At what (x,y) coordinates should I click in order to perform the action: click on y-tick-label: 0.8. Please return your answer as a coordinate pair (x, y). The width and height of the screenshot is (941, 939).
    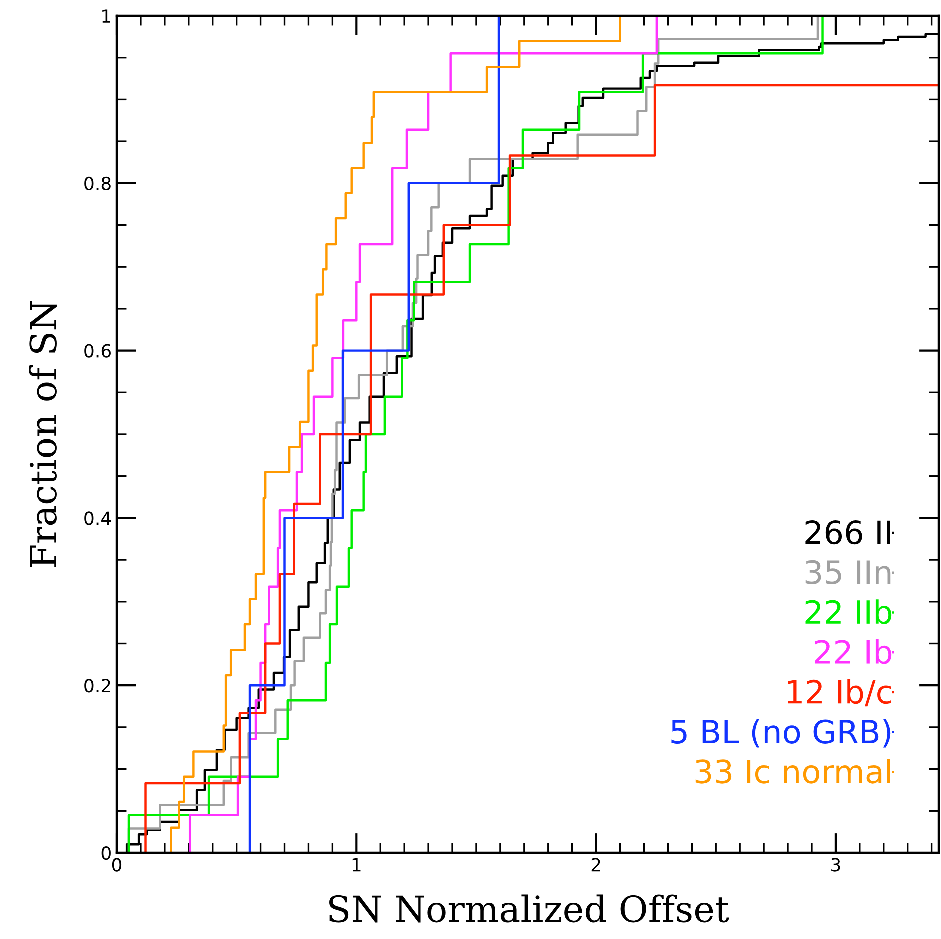
    Looking at the image, I should click on (97, 183).